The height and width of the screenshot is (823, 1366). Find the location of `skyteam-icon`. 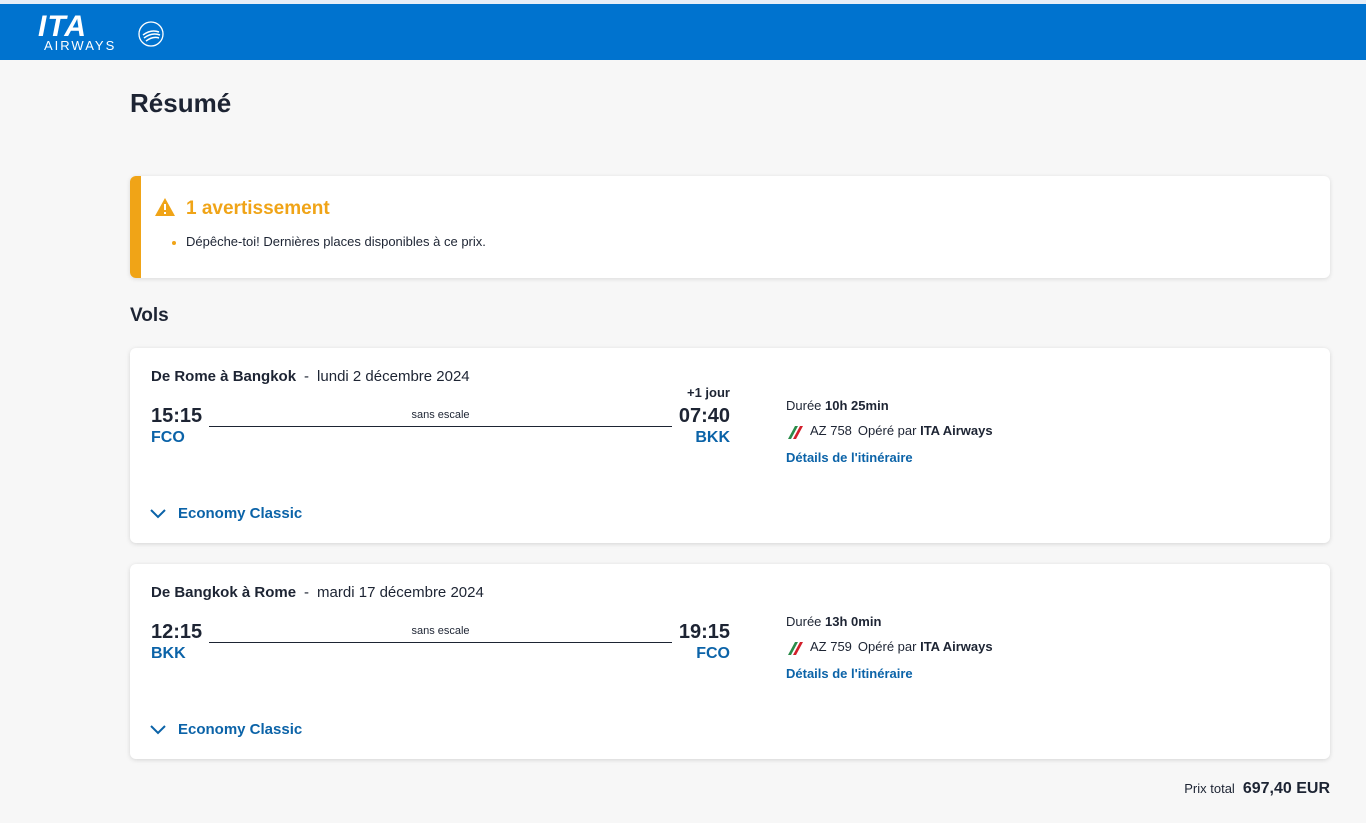

skyteam-icon is located at coordinates (151, 34).